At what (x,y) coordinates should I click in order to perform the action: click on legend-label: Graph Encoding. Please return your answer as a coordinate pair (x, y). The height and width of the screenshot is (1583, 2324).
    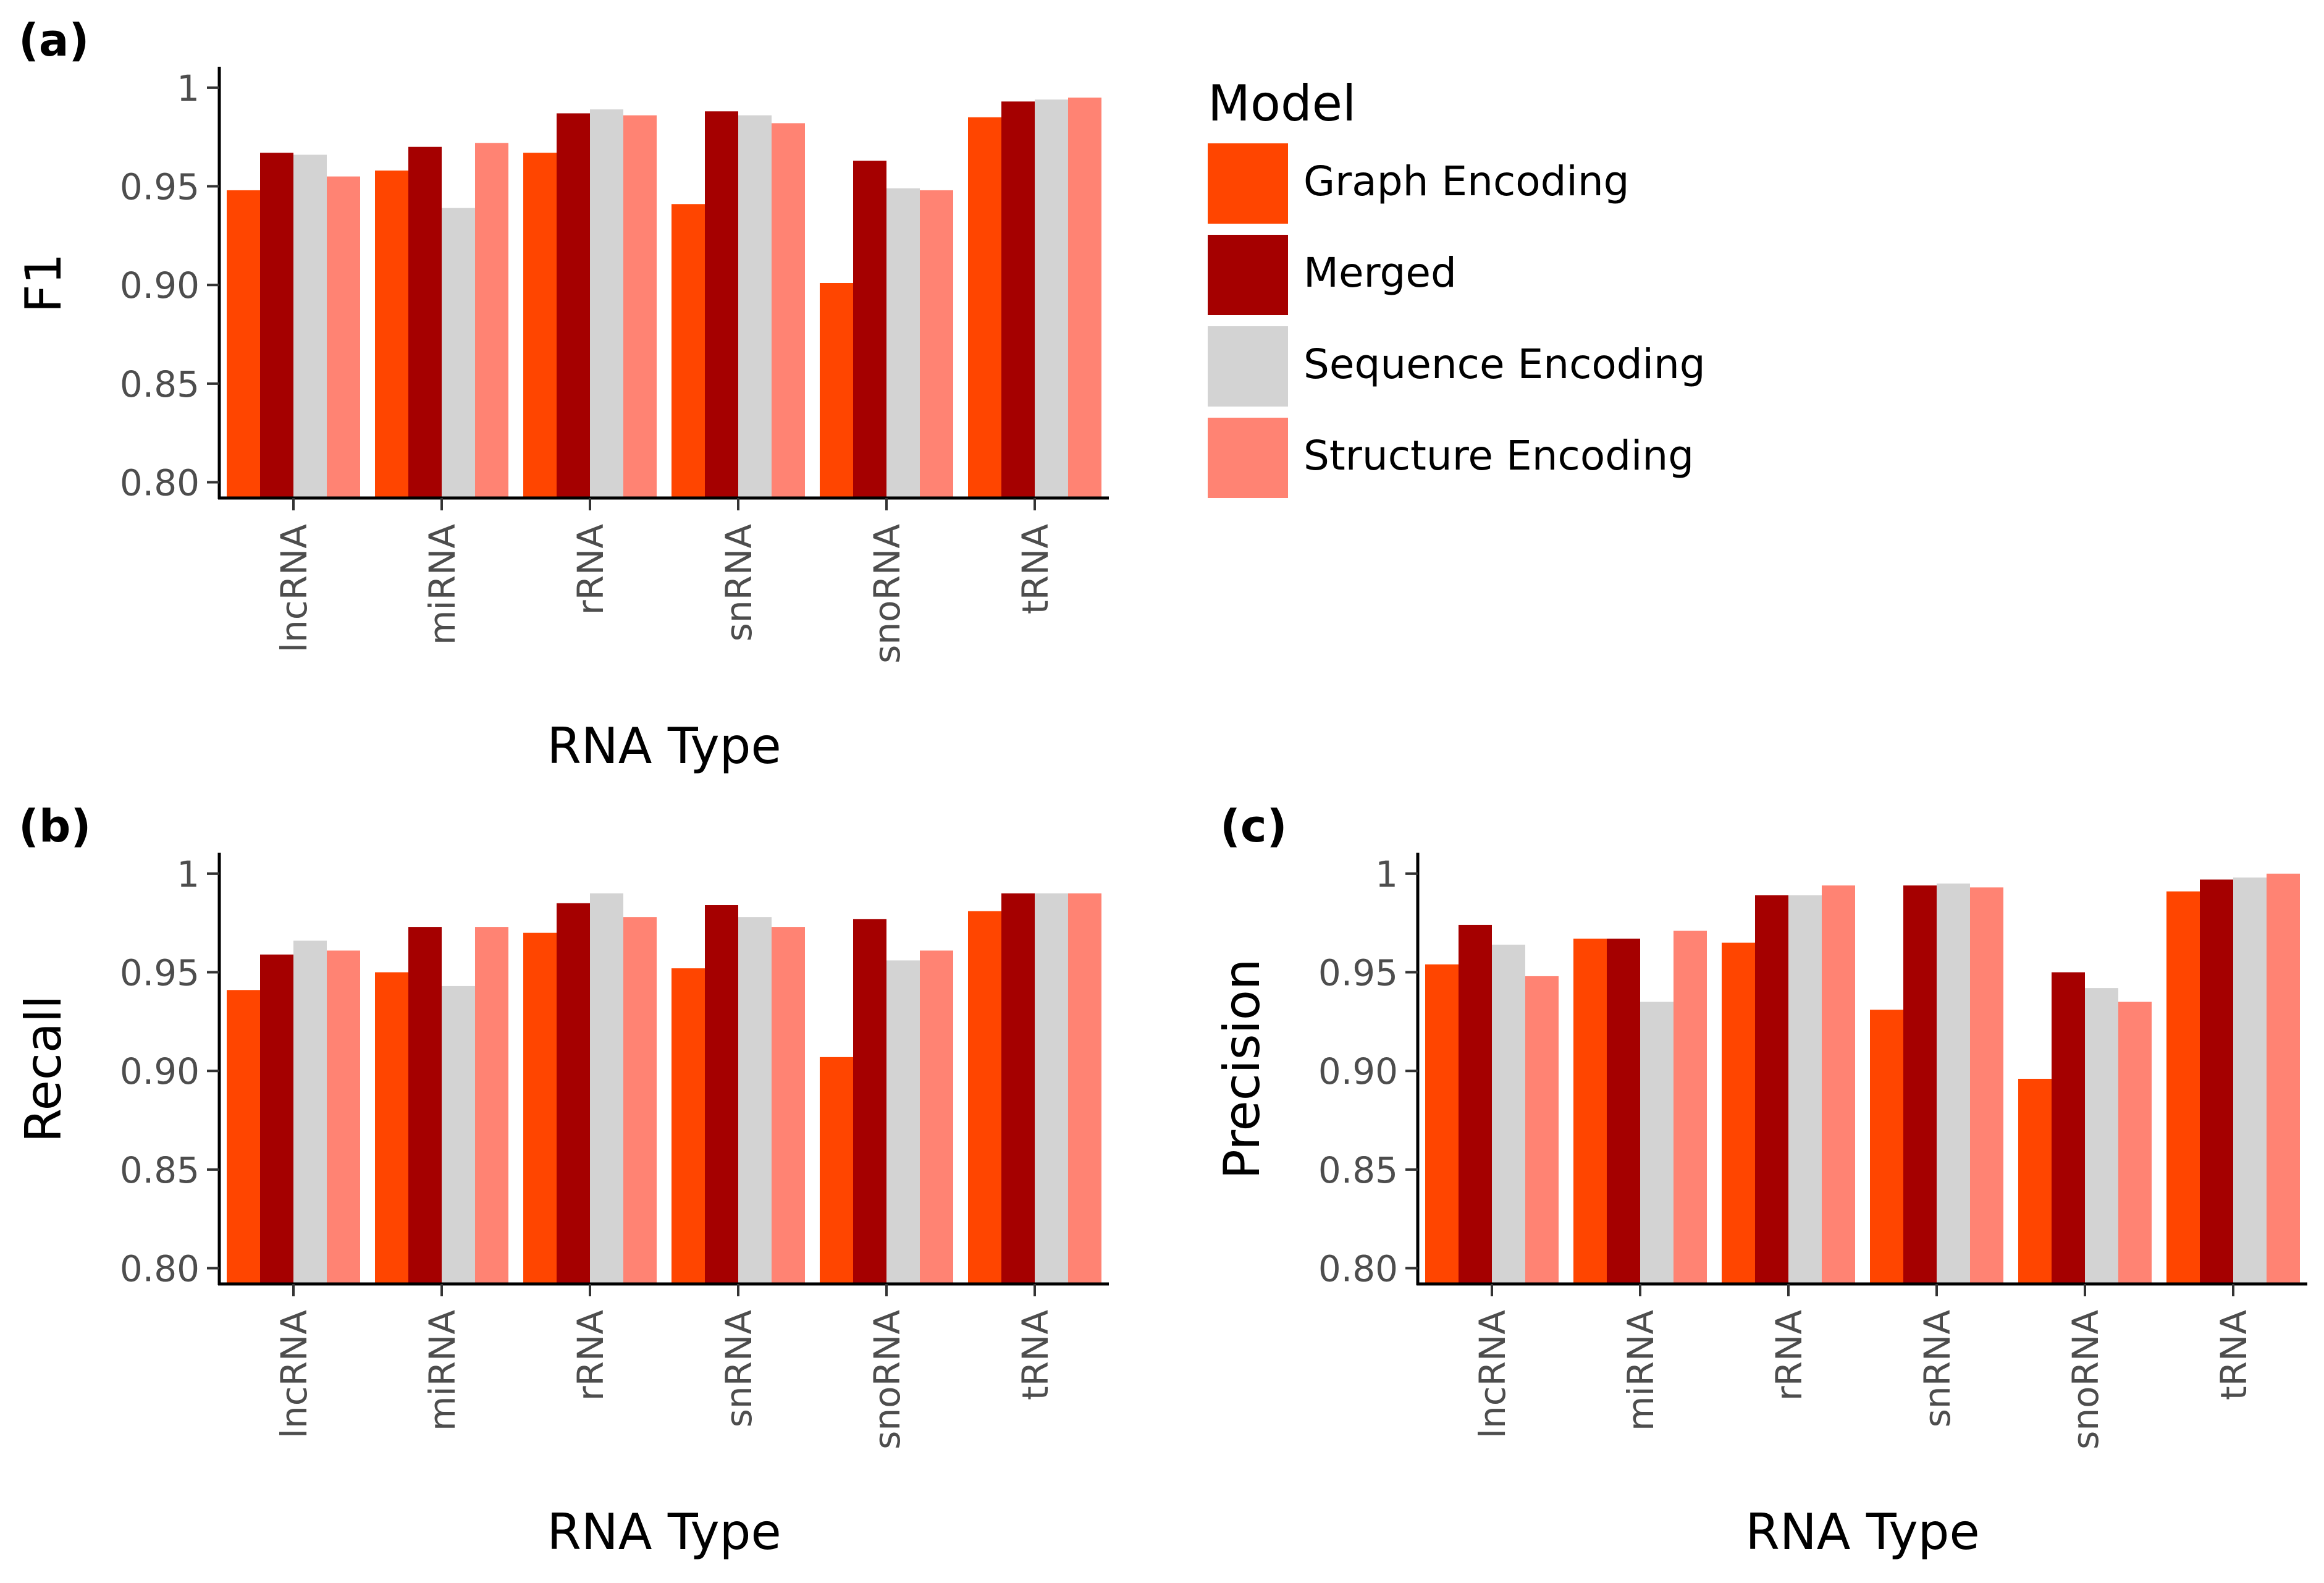
    Looking at the image, I should click on (1467, 181).